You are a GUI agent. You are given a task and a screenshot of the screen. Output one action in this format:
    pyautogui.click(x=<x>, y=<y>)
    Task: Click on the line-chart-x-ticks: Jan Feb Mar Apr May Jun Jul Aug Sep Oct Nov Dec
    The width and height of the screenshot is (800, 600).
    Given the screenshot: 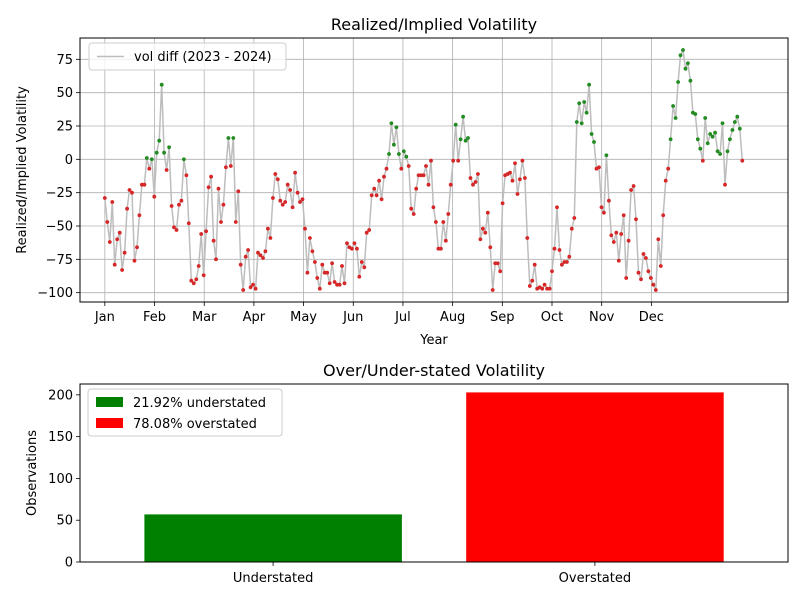 What is the action you would take?
    pyautogui.click(x=379, y=313)
    